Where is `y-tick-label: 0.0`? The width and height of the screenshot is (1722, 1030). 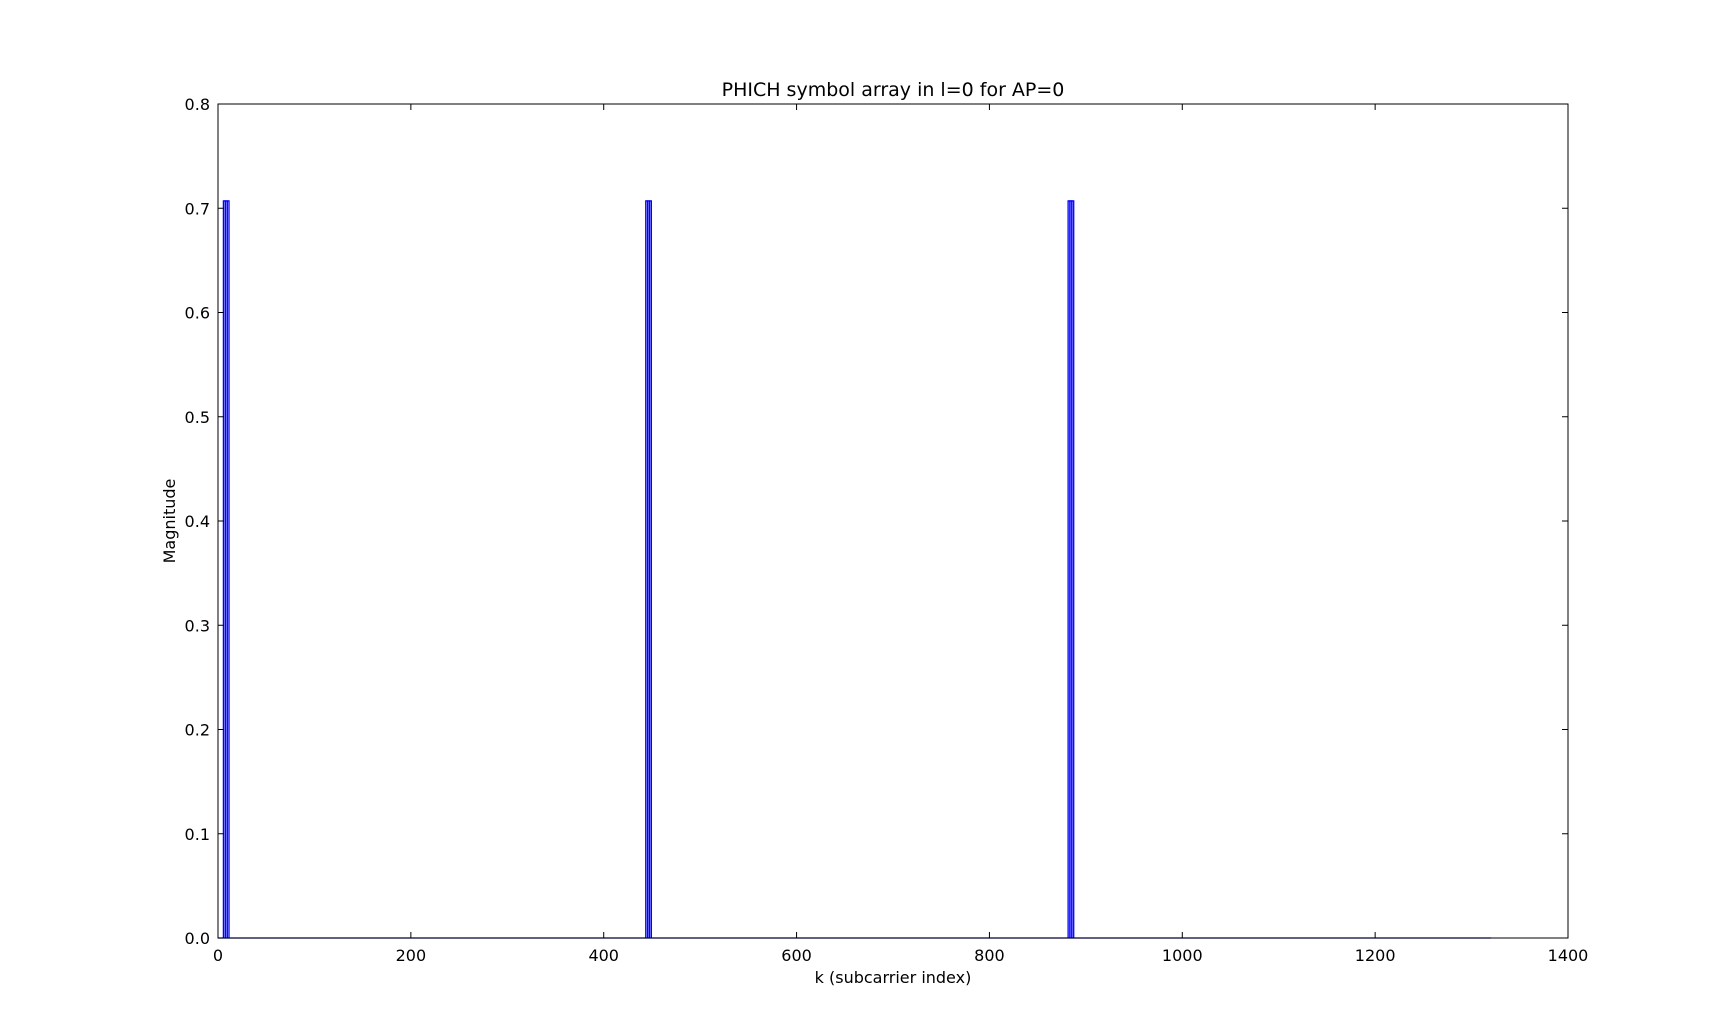 y-tick-label: 0.0 is located at coordinates (197, 938).